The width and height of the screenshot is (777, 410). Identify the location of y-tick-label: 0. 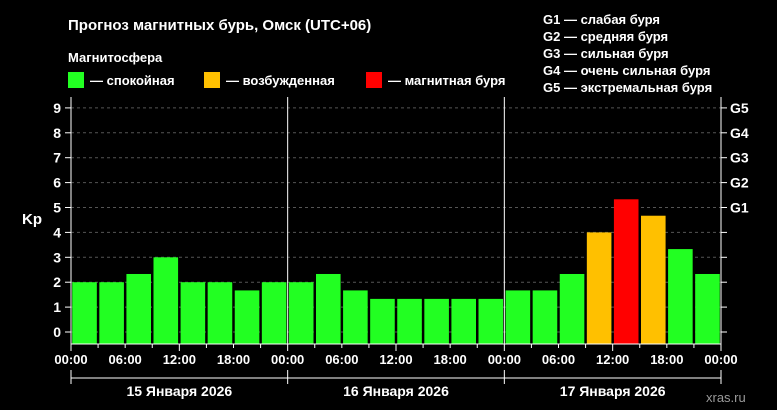
(57, 332).